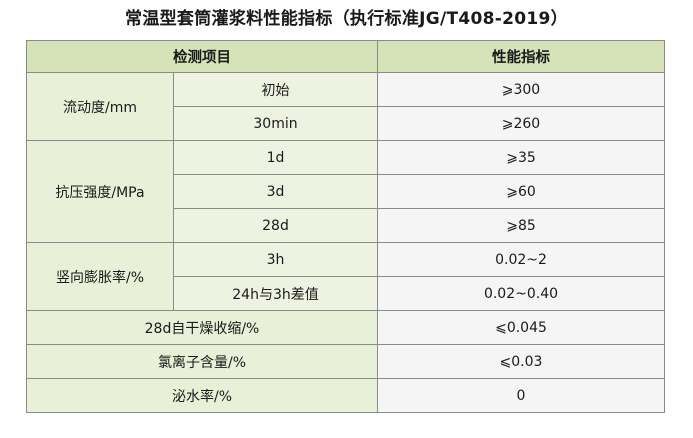 The height and width of the screenshot is (438, 693). I want to click on sub-item: 3d, so click(275, 191).